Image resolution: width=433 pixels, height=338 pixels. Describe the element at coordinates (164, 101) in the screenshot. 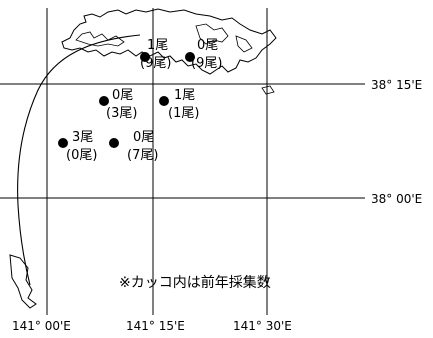

I see `station-marker-s4` at that location.